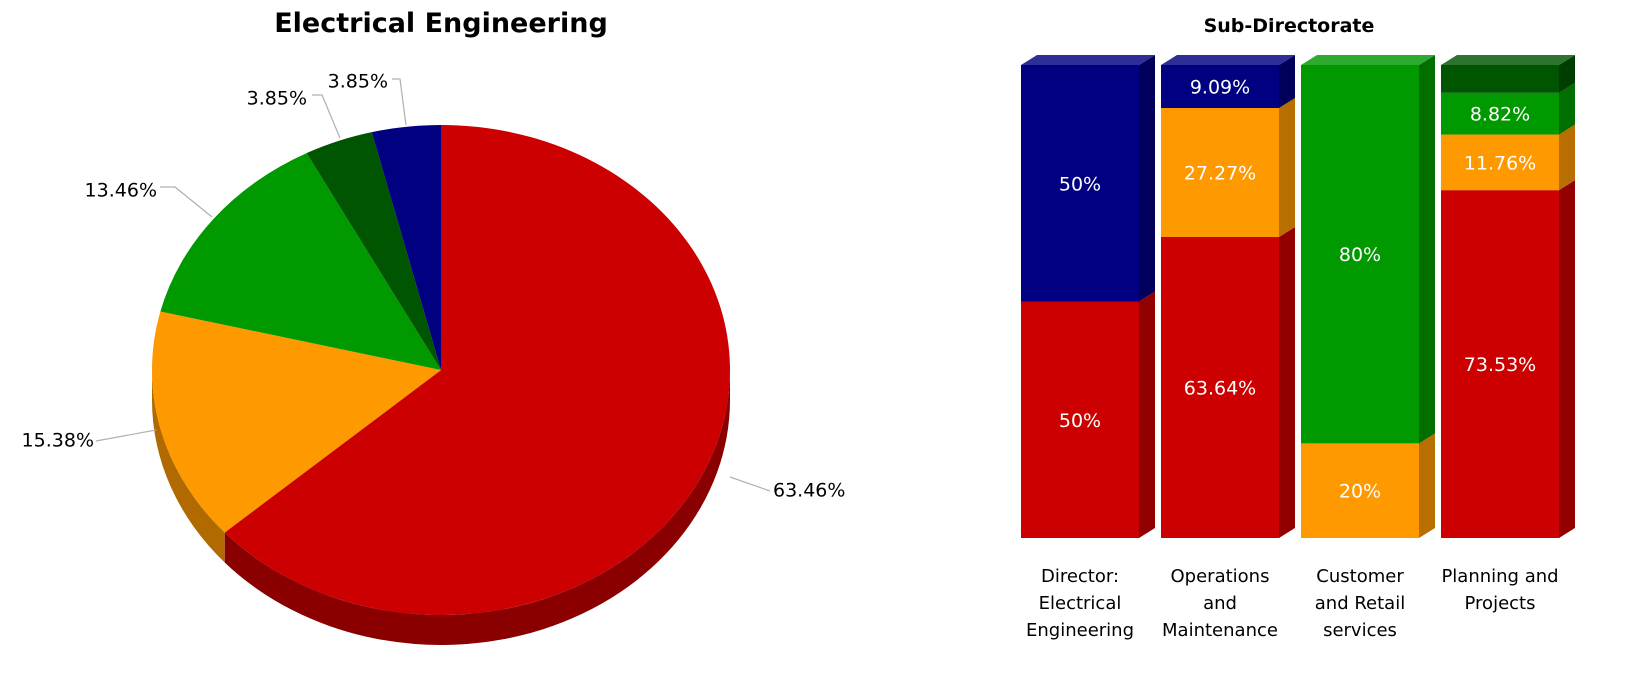 The image size is (1633, 677). I want to click on bar-category-label-1-2: Maintenance, so click(1220, 630).